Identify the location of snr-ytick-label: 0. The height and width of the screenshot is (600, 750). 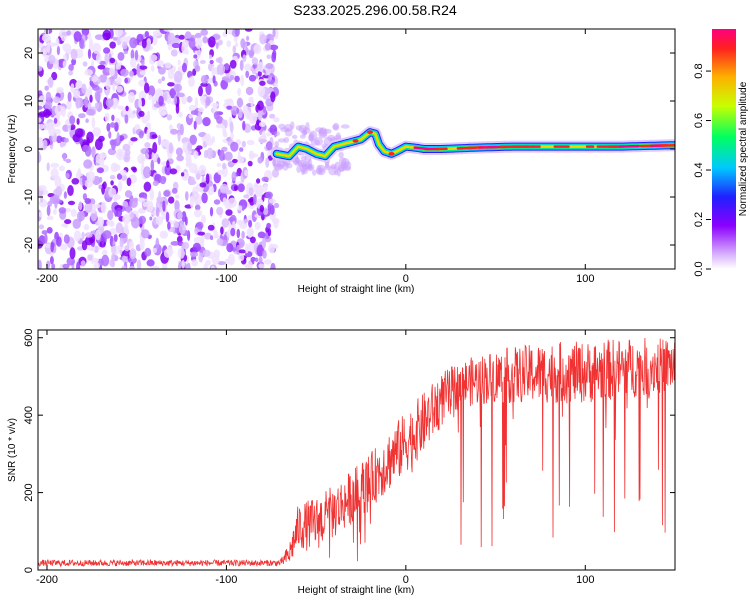
(29, 570).